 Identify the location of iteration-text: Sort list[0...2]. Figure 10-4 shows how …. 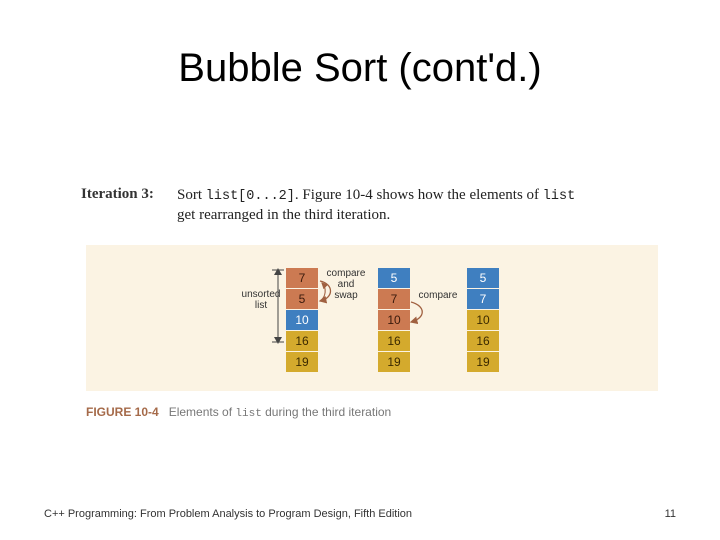
(397, 205).